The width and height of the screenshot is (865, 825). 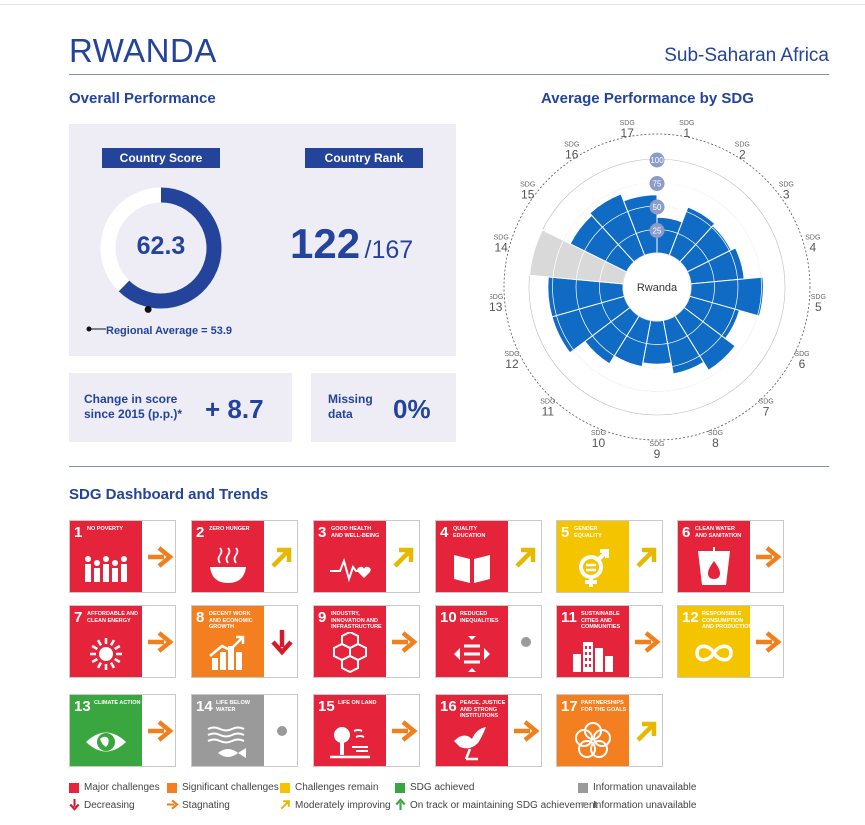 What do you see at coordinates (234, 409) in the screenshot?
I see `change-value: + 8.7` at bounding box center [234, 409].